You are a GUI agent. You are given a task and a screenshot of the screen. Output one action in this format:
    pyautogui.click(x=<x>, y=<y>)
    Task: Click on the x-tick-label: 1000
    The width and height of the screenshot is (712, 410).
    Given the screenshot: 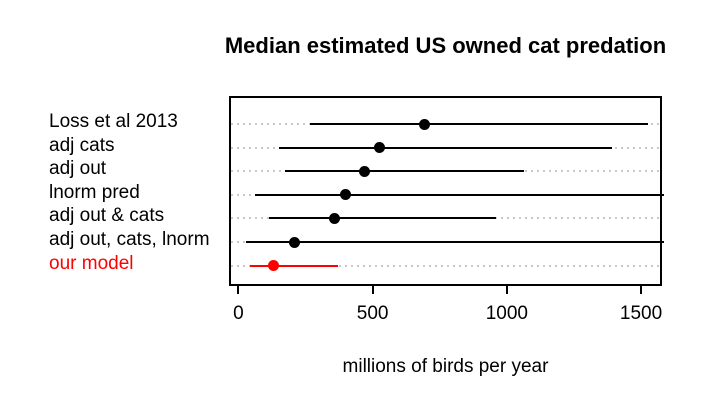 What is the action you would take?
    pyautogui.click(x=506, y=313)
    